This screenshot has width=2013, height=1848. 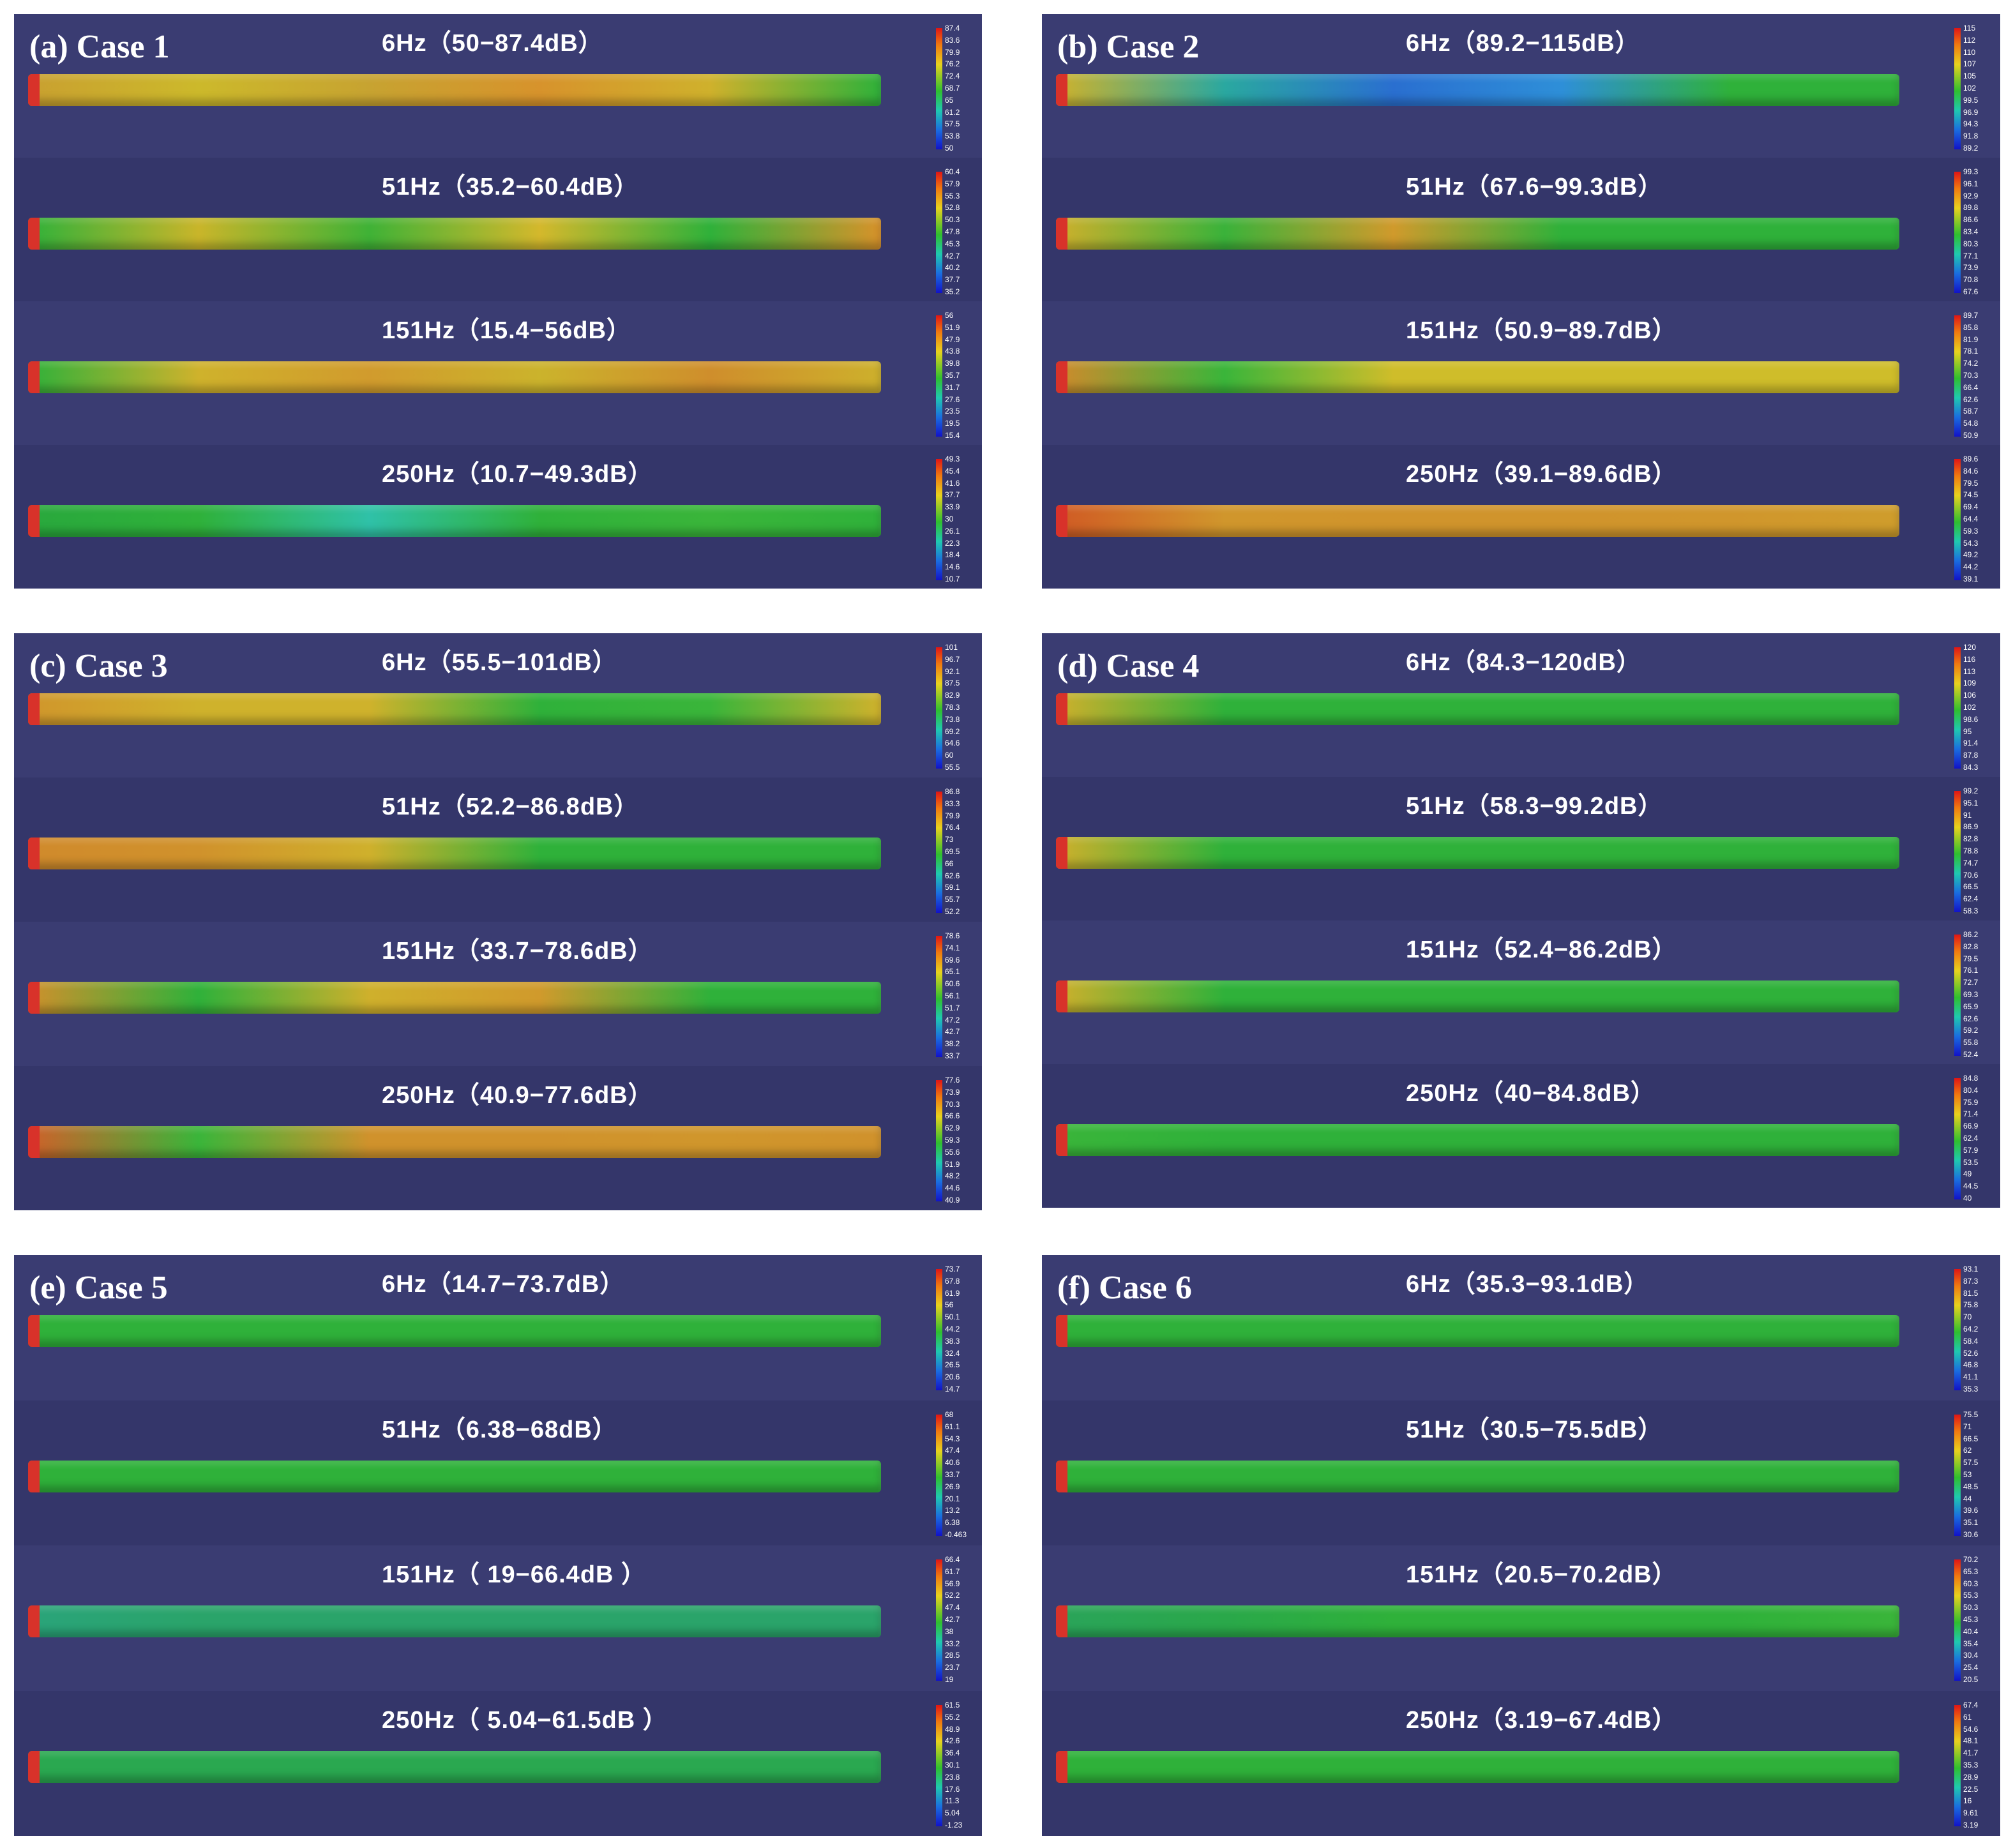 I want to click on scale-tick-label: 64.2, so click(x=1971, y=1329).